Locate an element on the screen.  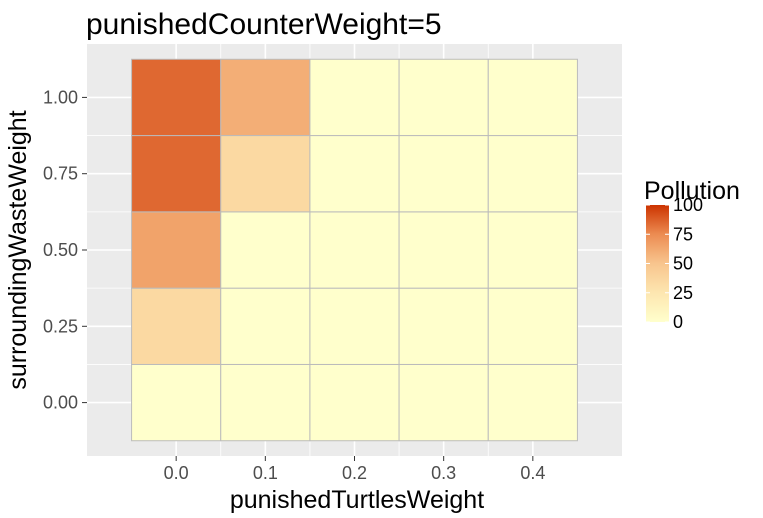
legend-colorbar is located at coordinates (657, 263).